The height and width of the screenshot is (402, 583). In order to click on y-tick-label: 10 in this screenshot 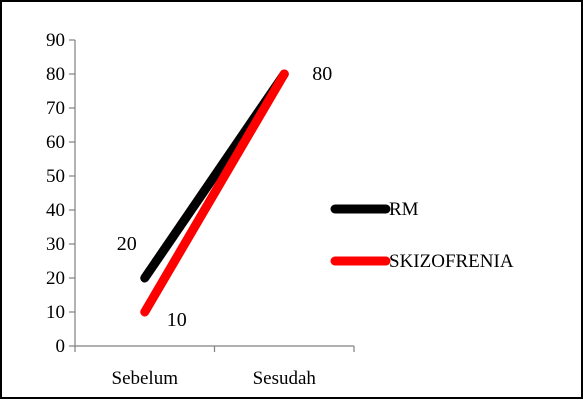, I will do `click(55, 312)`.